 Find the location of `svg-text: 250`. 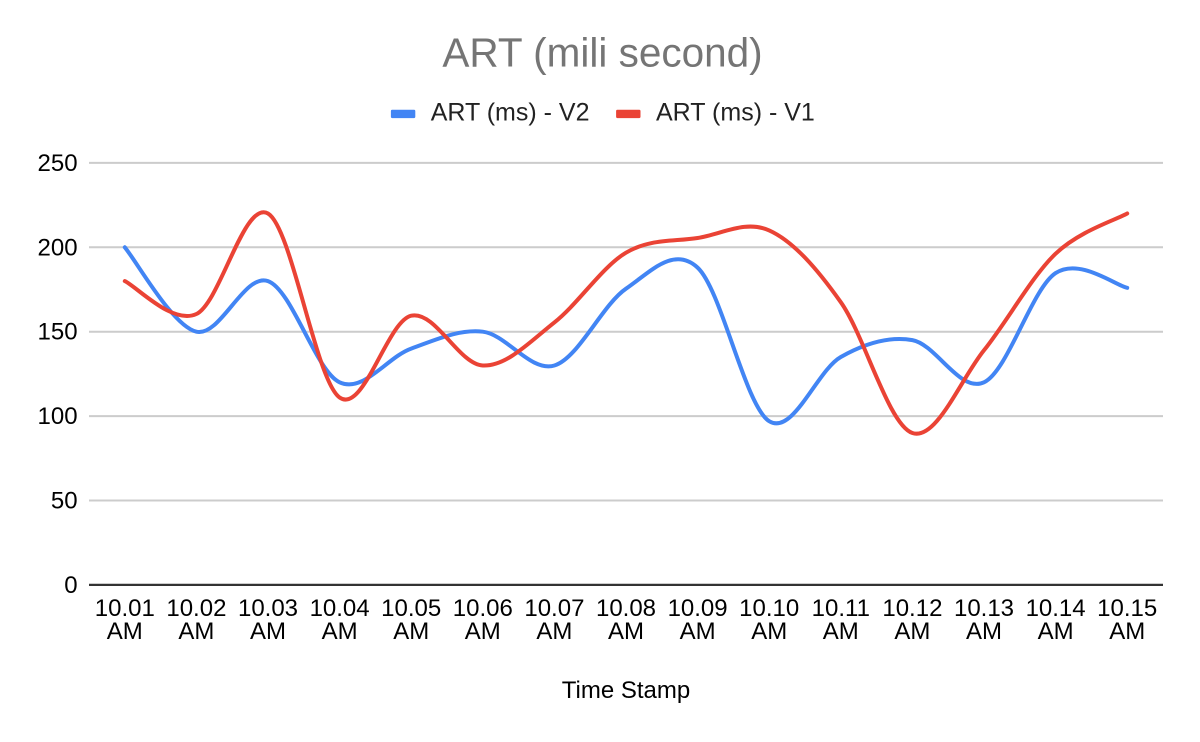

svg-text: 250 is located at coordinates (58, 163).